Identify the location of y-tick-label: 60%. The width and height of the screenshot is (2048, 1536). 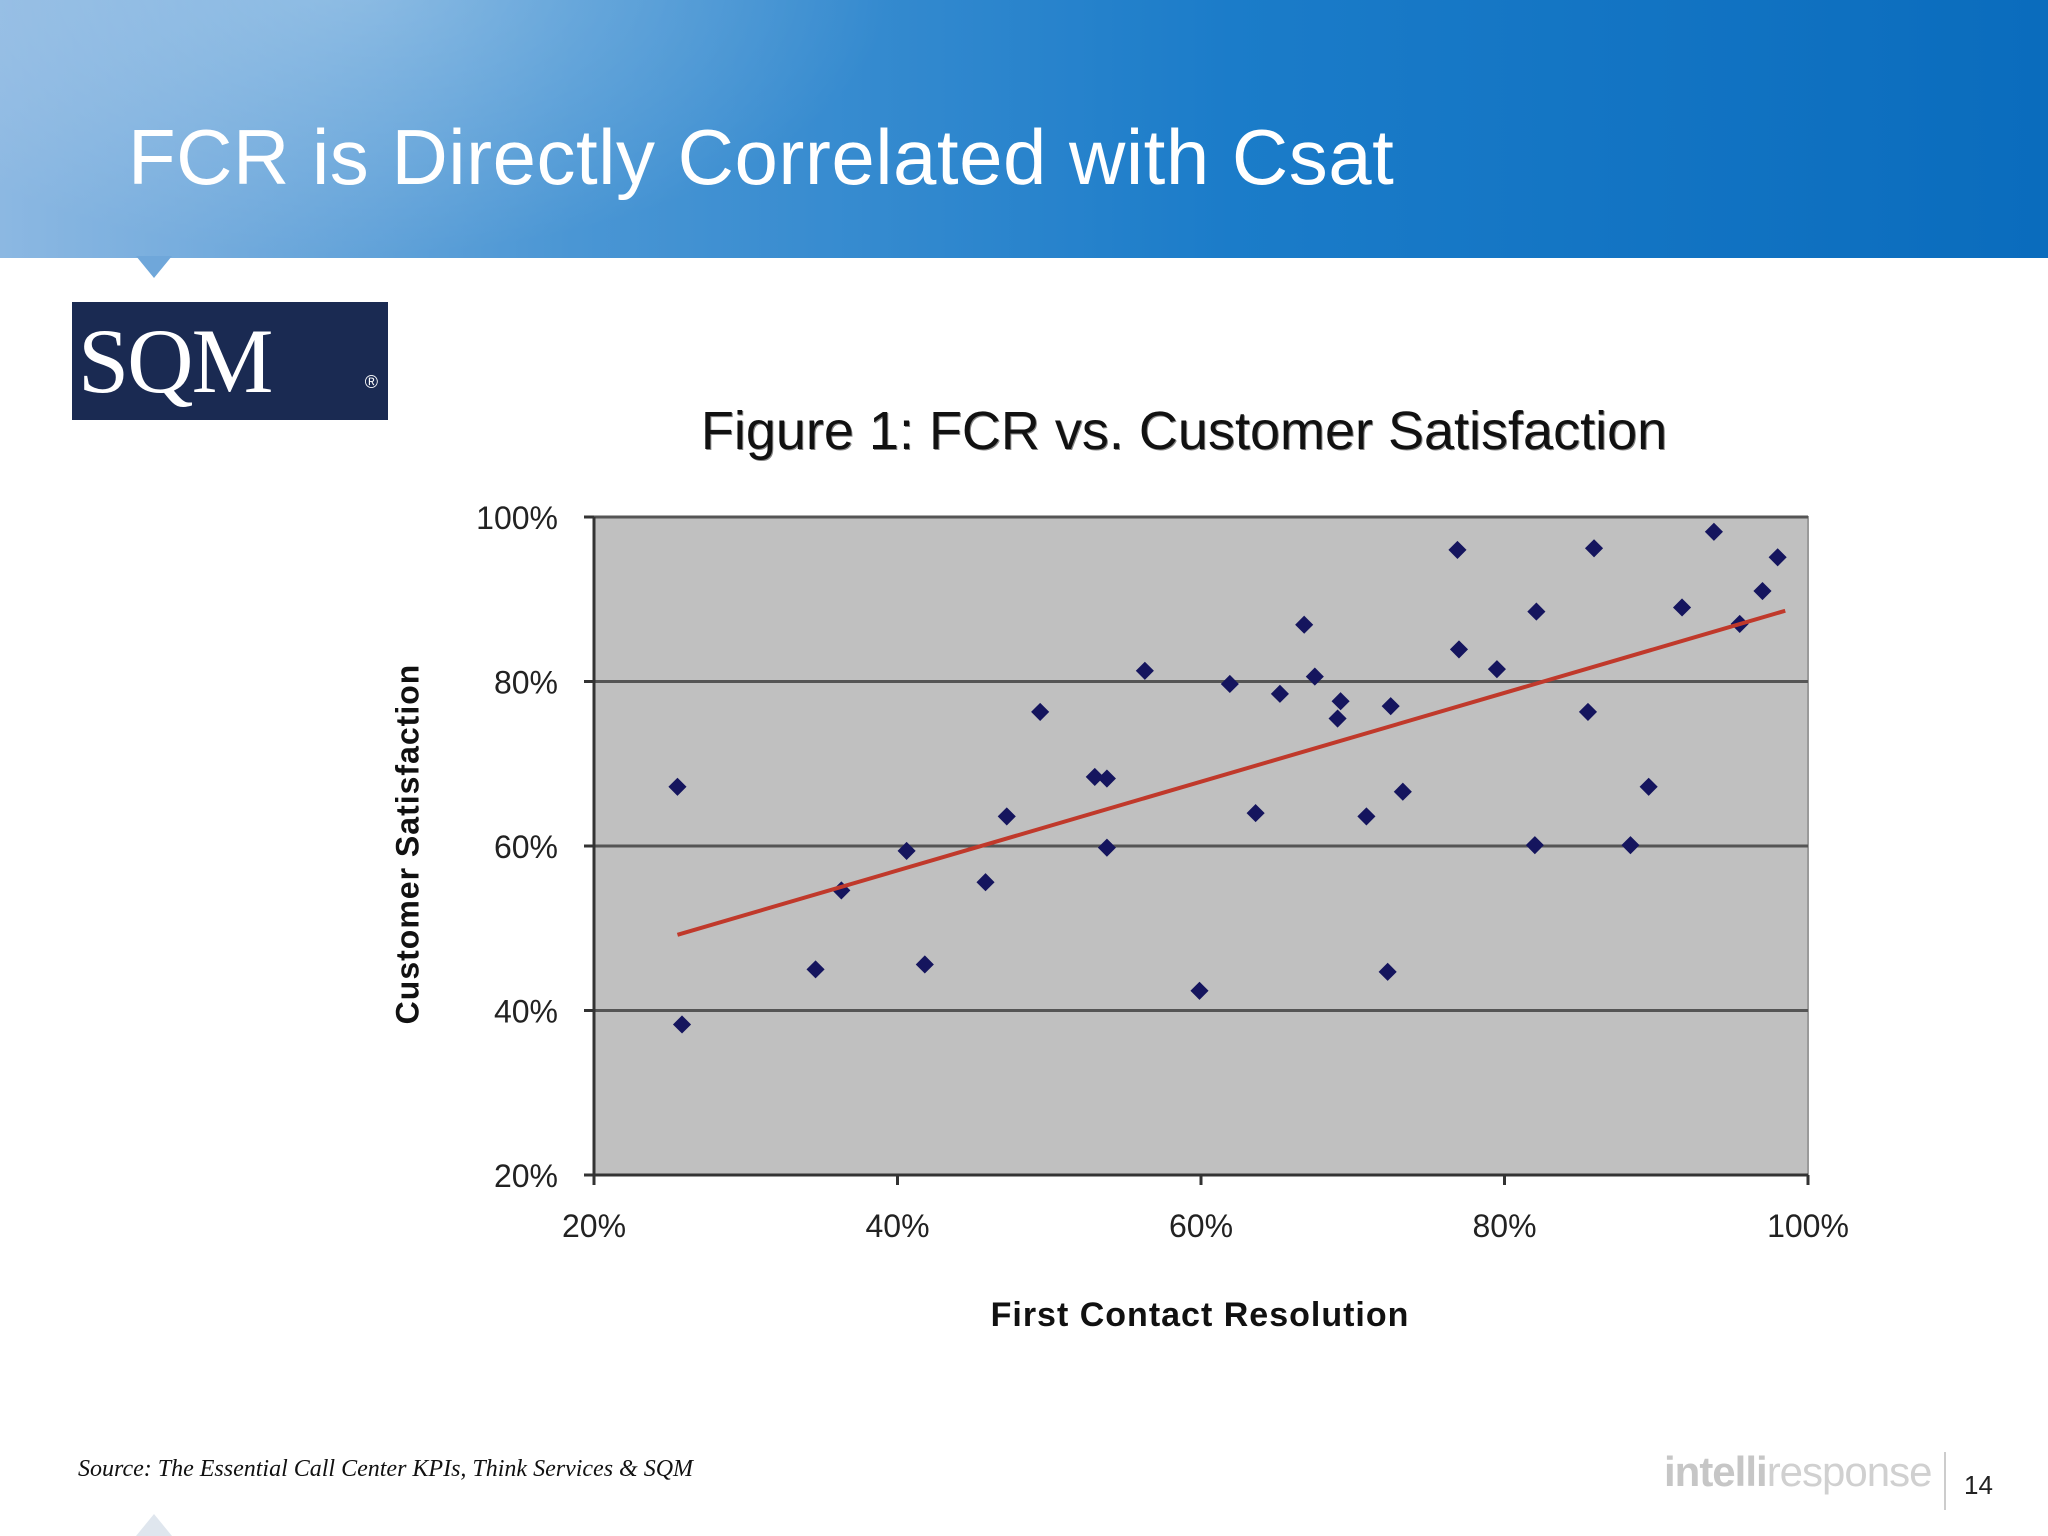
(526, 847).